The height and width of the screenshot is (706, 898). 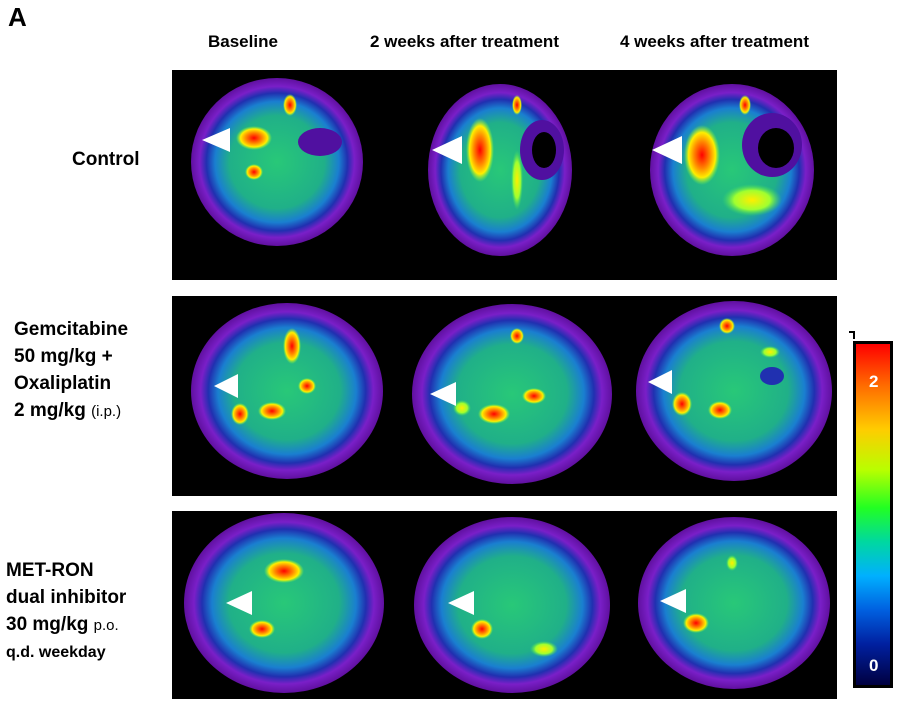 What do you see at coordinates (63, 383) in the screenshot?
I see `row-label-gem-line-3: Oxaliplatin` at bounding box center [63, 383].